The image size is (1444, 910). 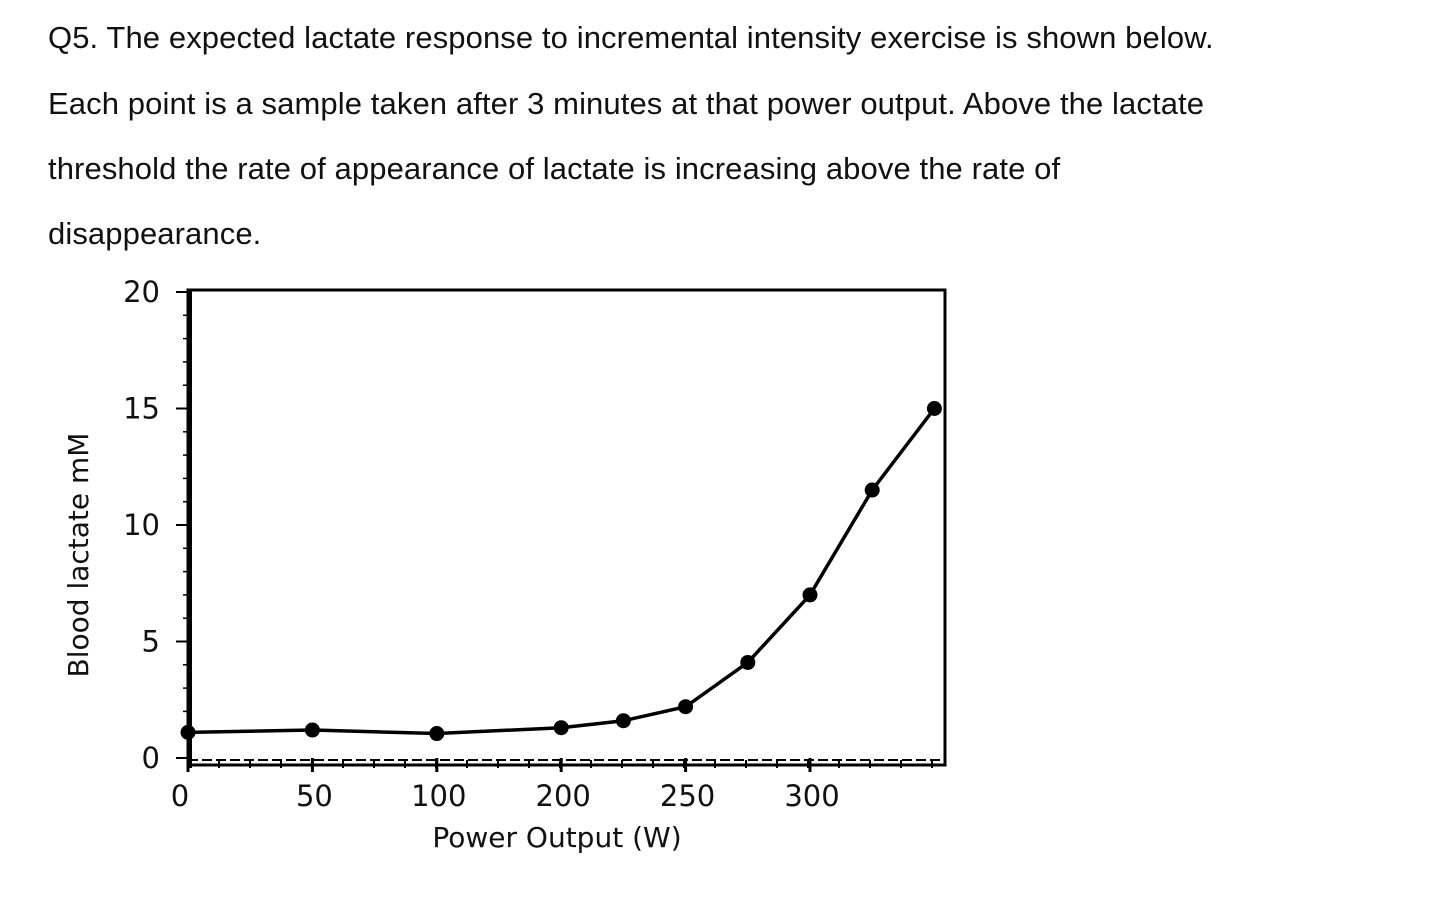 What do you see at coordinates (556, 837) in the screenshot?
I see `x-axis-label: Power Output (W)` at bounding box center [556, 837].